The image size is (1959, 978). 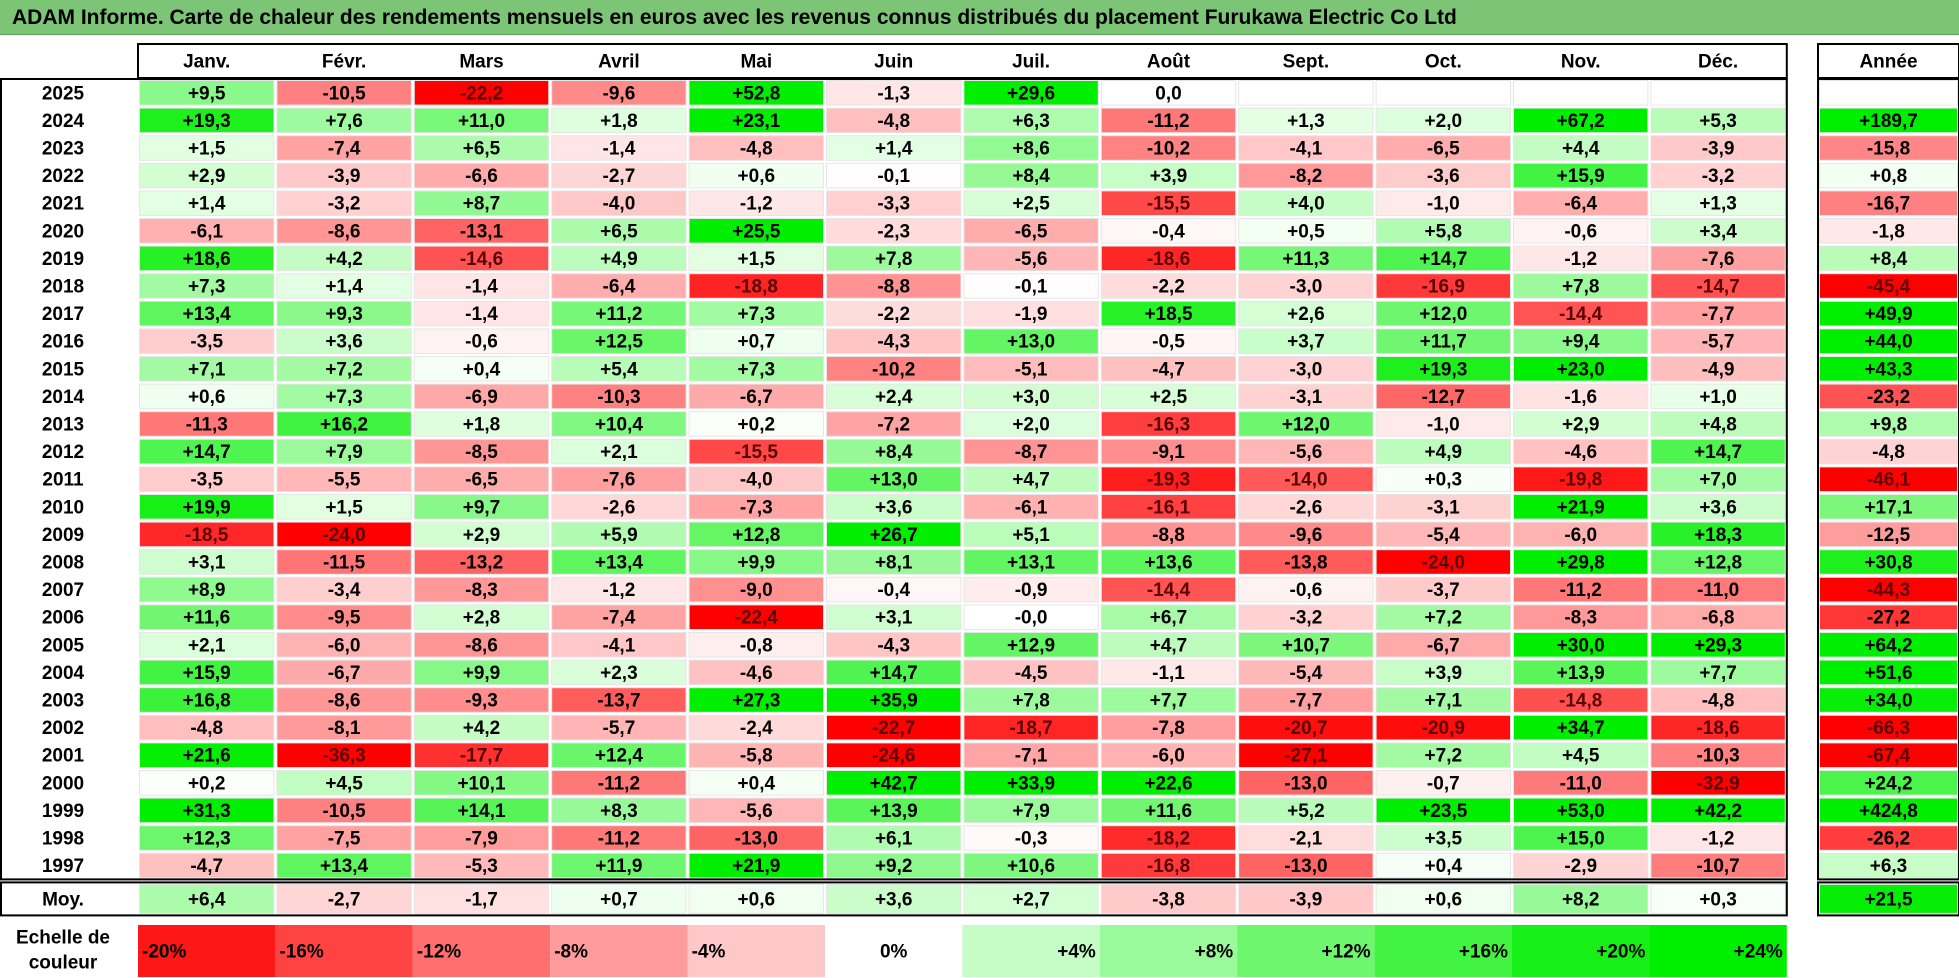 What do you see at coordinates (1888, 839) in the screenshot?
I see `annual-value: -26,2` at bounding box center [1888, 839].